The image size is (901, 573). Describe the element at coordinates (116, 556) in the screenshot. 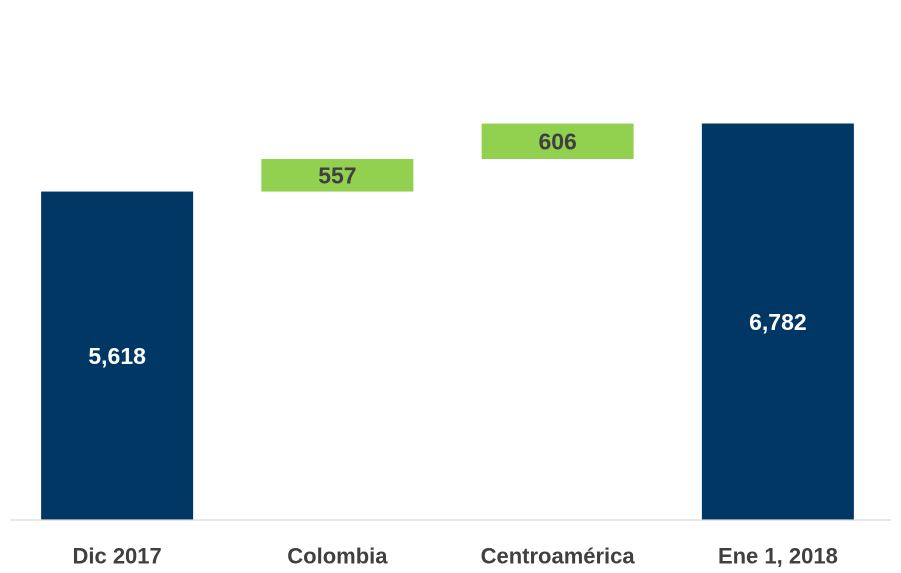

I see `category-label-1: Dic 2017` at that location.